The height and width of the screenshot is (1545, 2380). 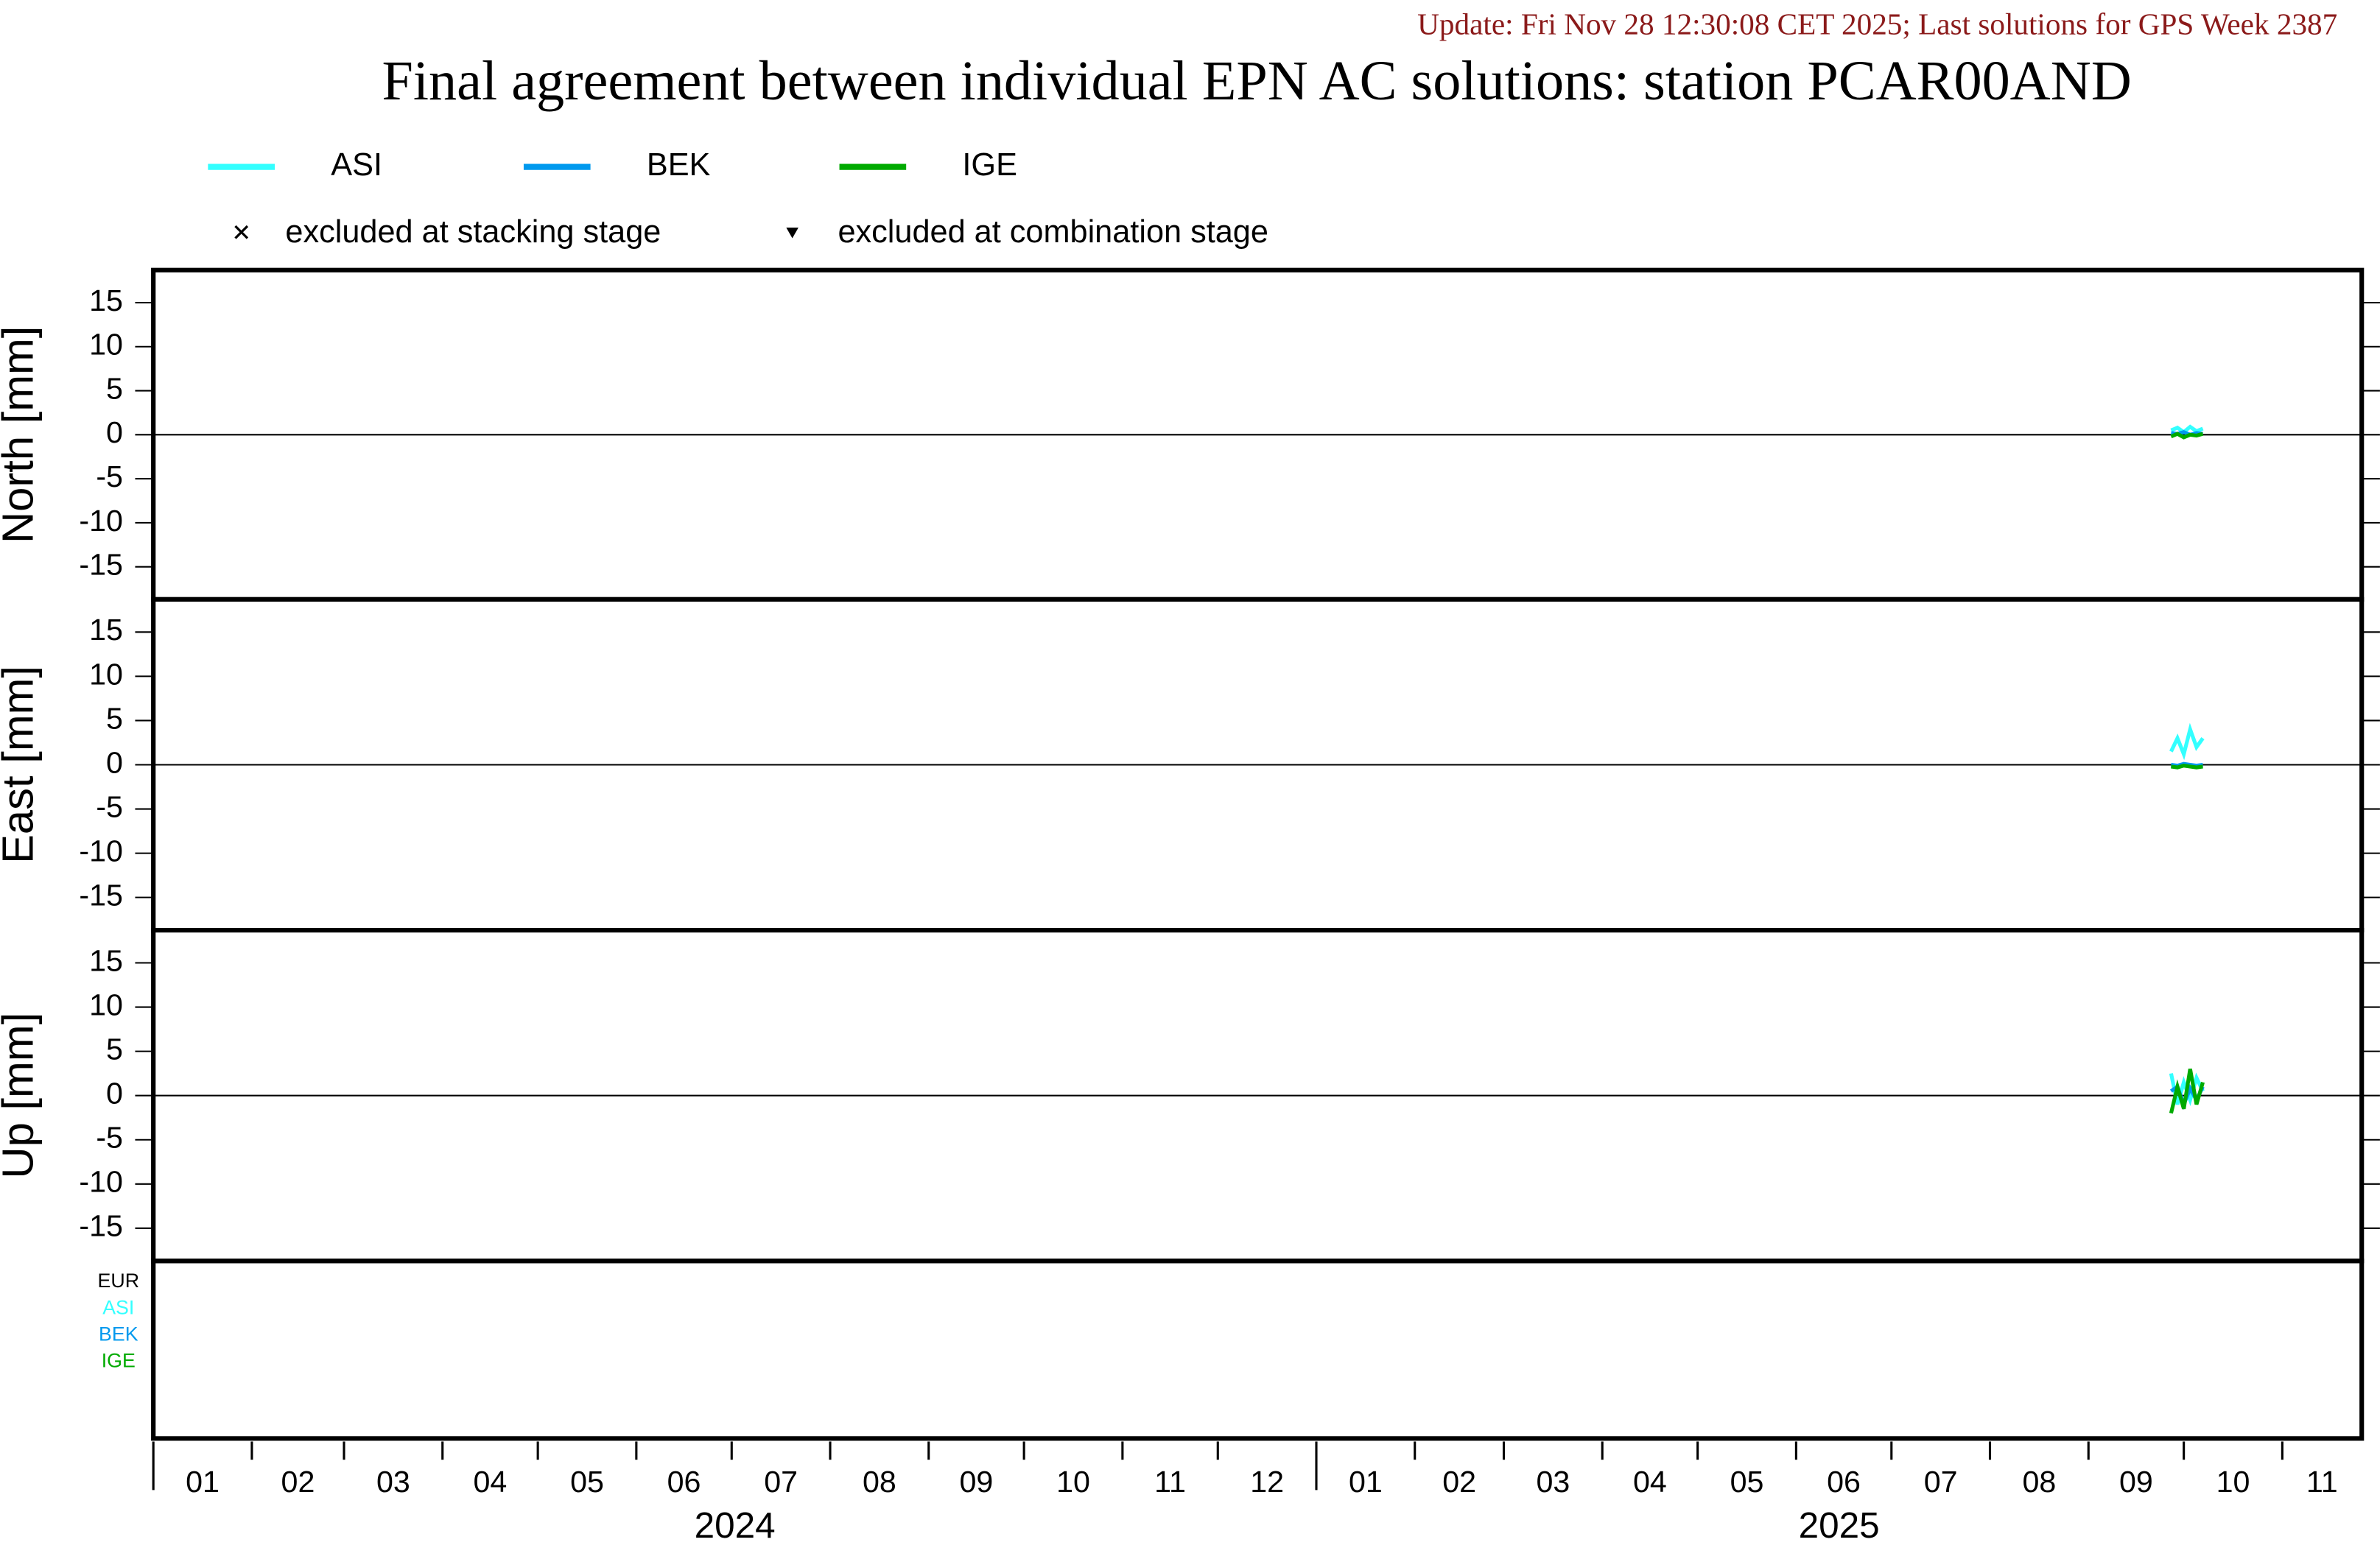 I want to click on legend-label: ASI, so click(x=356, y=165).